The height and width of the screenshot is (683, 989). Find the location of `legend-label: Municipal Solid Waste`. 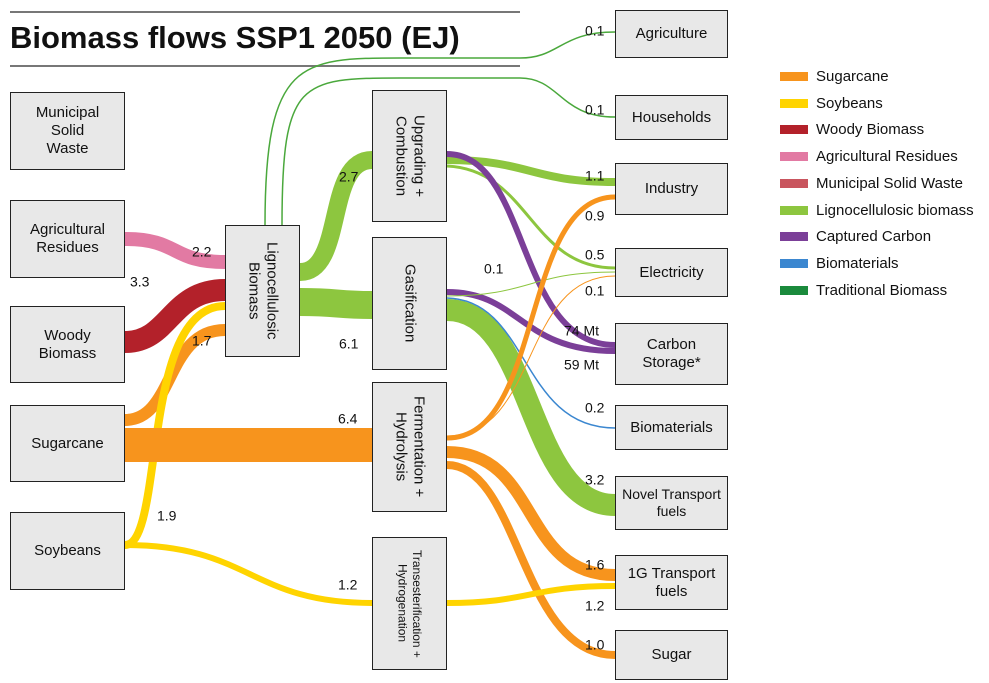

legend-label: Municipal Solid Waste is located at coordinates (890, 183).